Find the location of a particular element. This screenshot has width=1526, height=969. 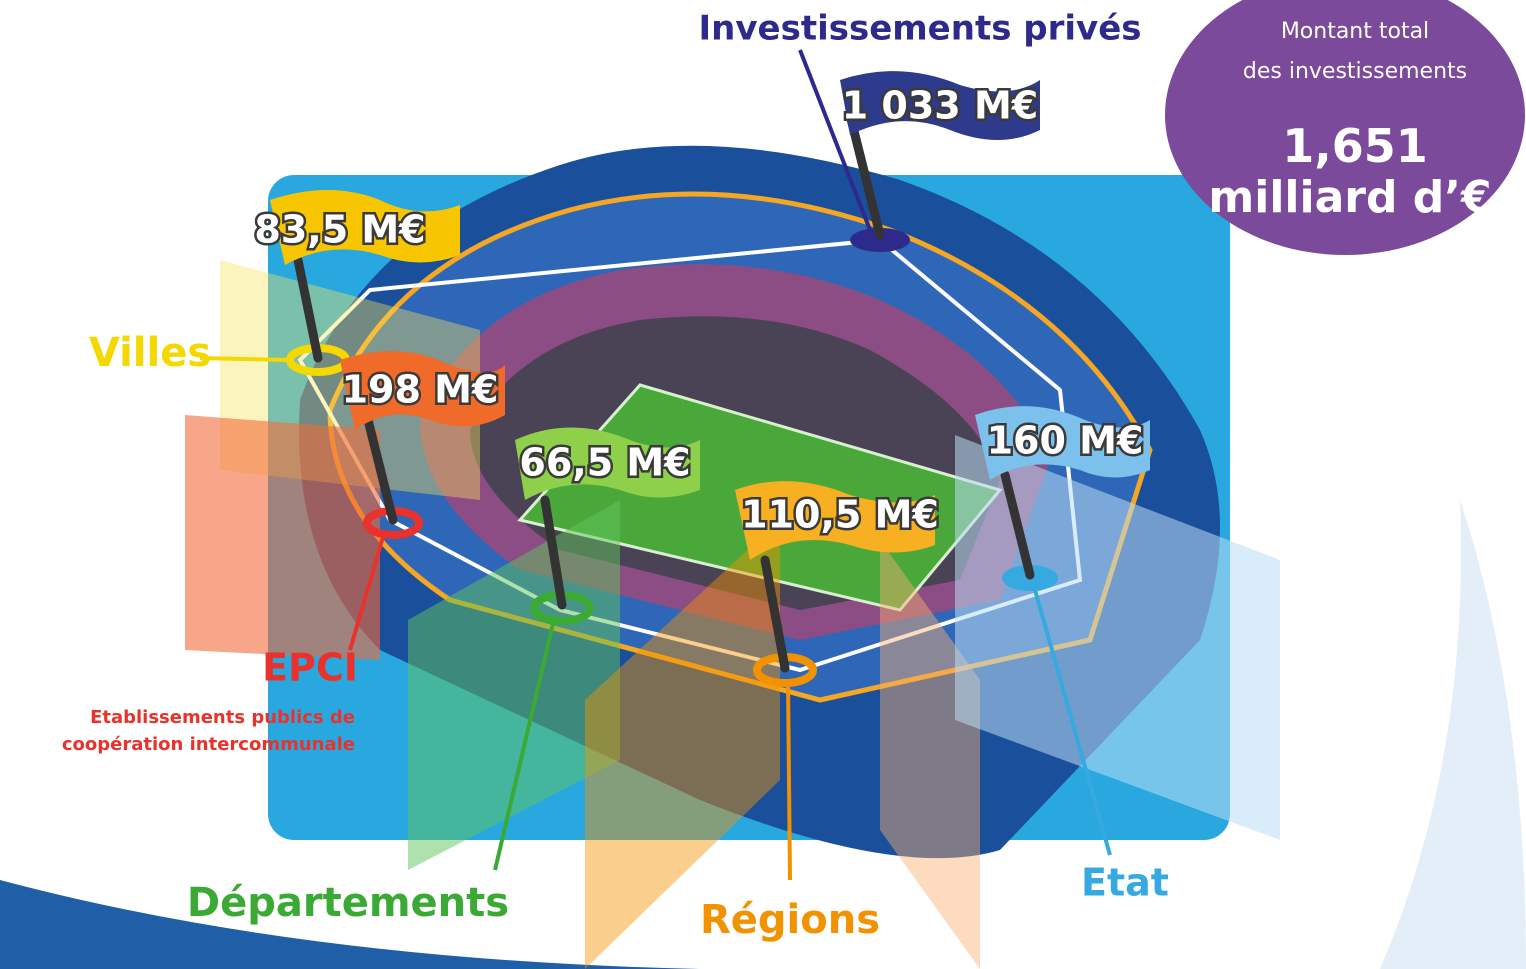

panel-etat is located at coordinates (1117, 637).